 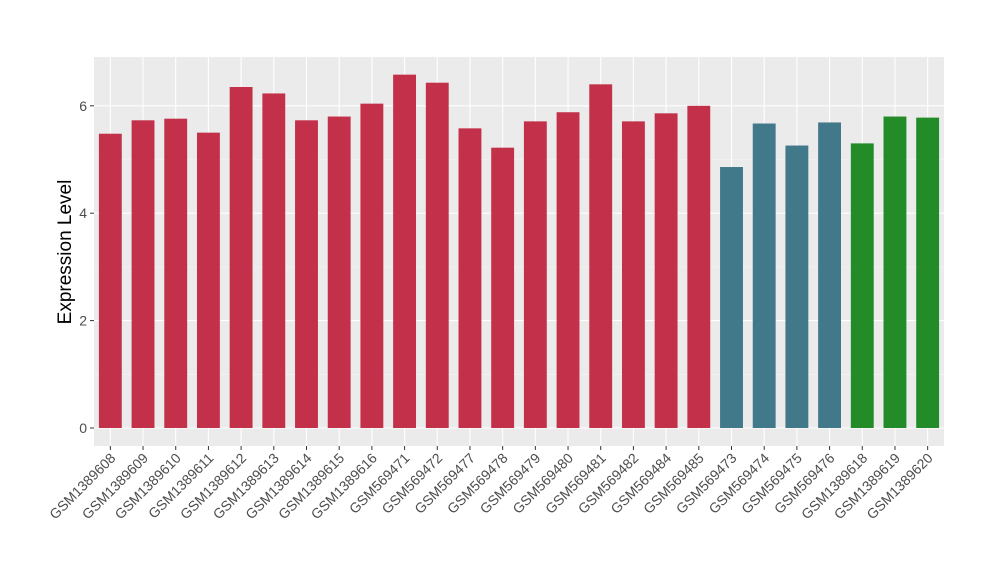 What do you see at coordinates (830, 275) in the screenshot?
I see `bar-gsm569476` at bounding box center [830, 275].